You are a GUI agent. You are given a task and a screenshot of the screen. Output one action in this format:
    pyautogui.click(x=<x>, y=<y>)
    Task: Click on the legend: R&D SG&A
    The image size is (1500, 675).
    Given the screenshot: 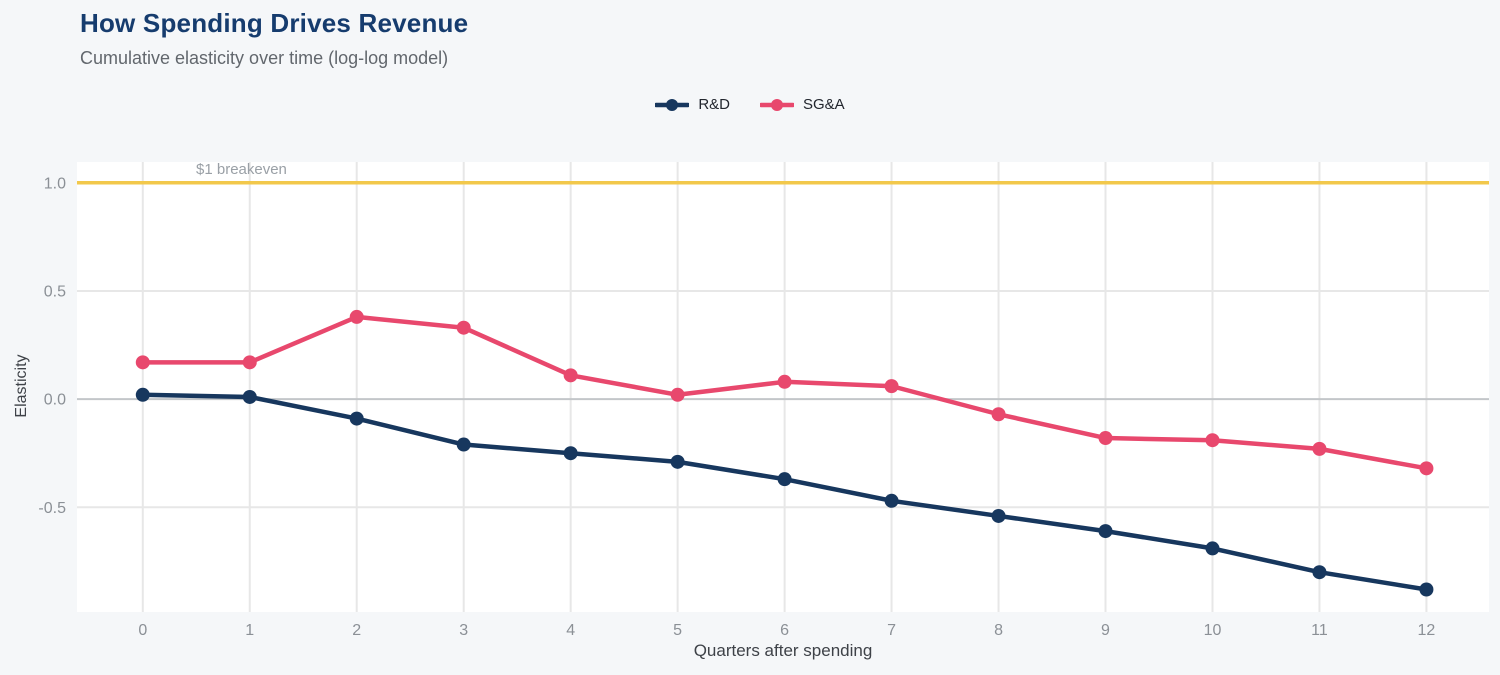 What is the action you would take?
    pyautogui.click(x=750, y=104)
    